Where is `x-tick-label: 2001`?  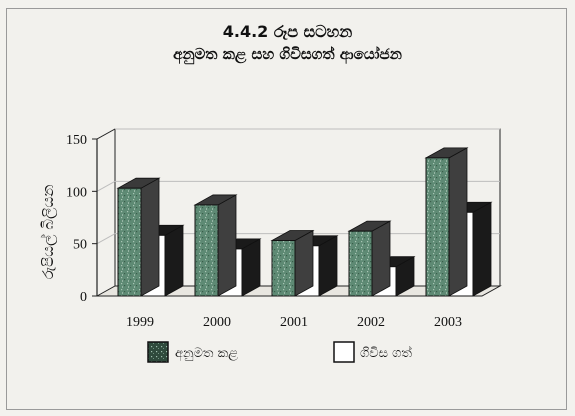
x-tick-label: 2001 is located at coordinates (294, 322).